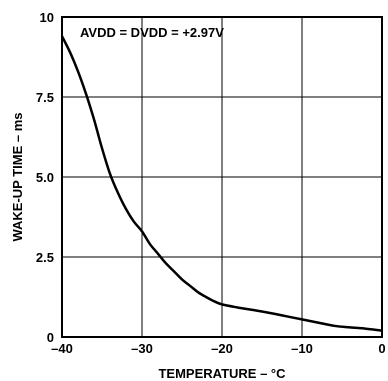 The image size is (388, 381). I want to click on x-tick-label: –40, so click(62, 348).